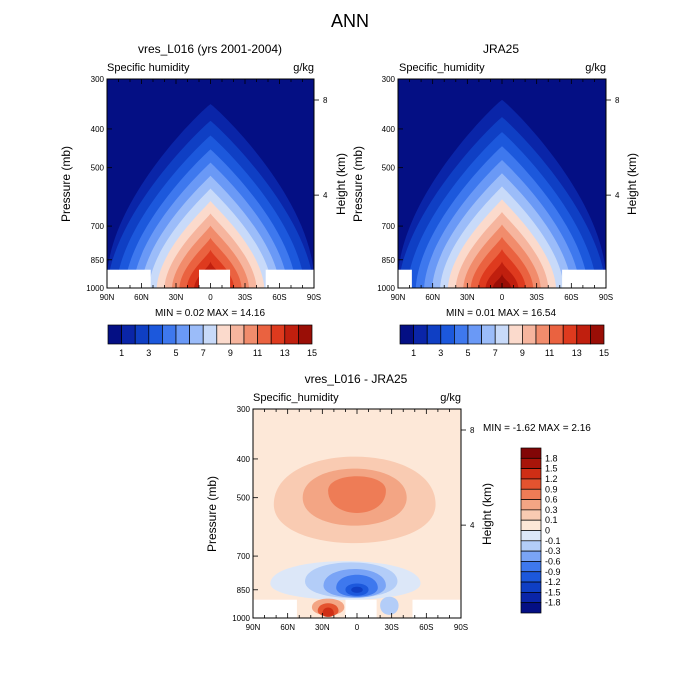 The height and width of the screenshot is (700, 700). Describe the element at coordinates (389, 79) in the screenshot. I see `y-tick-label: 300` at that location.